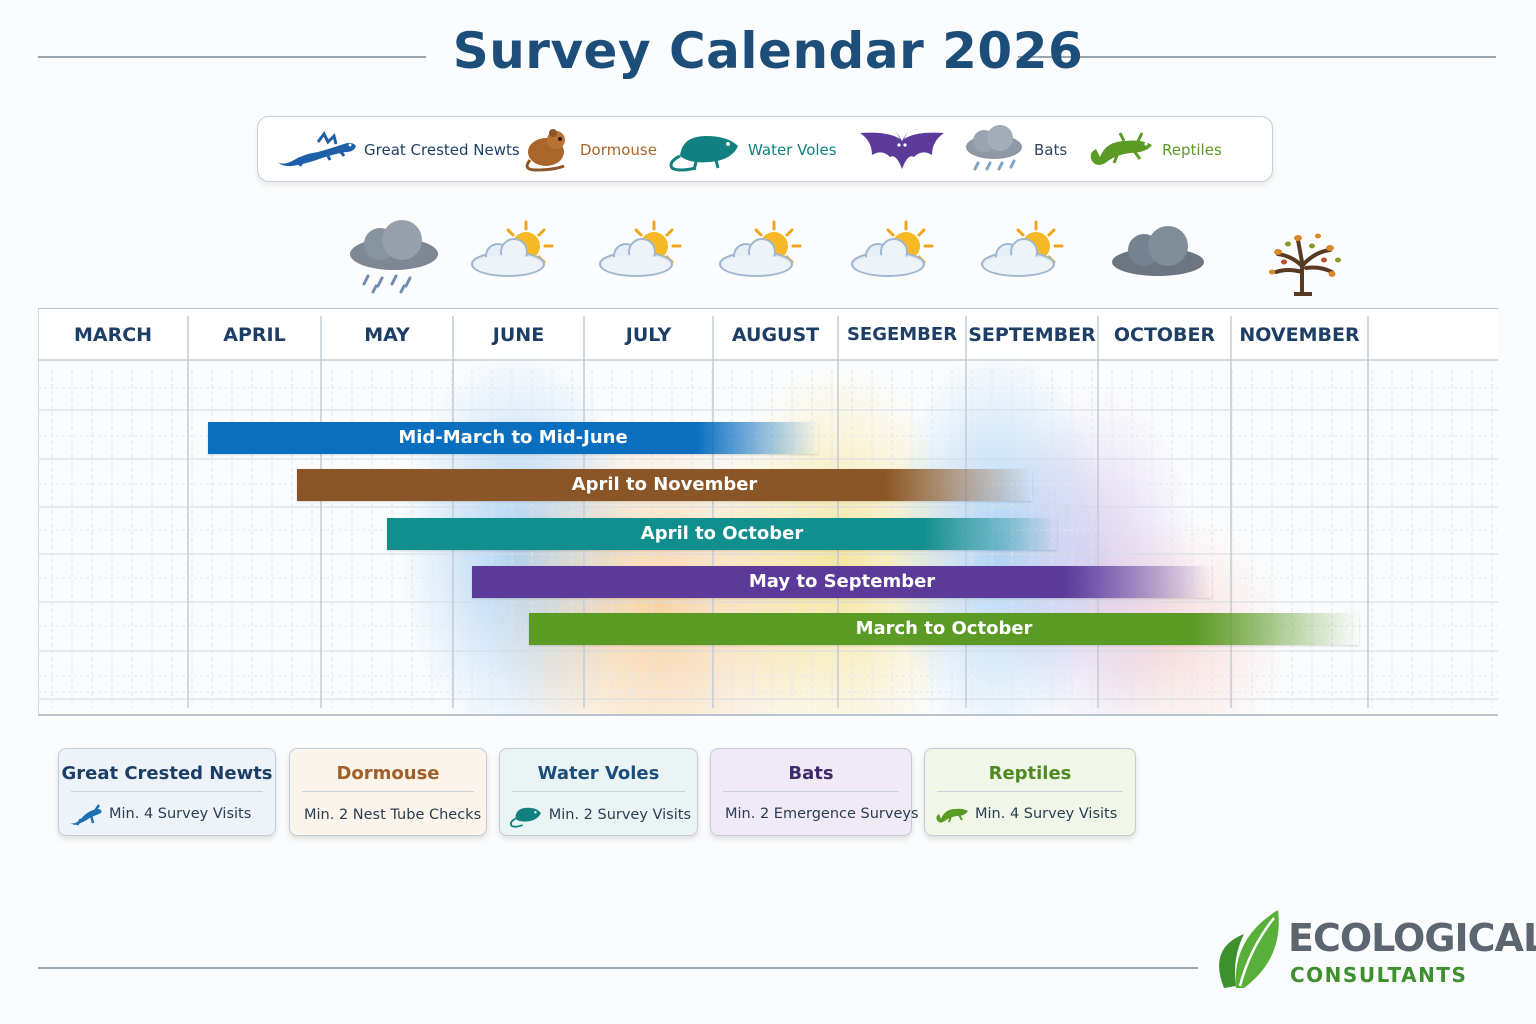 The height and width of the screenshot is (1024, 1536). I want to click on legend-item-dormouse: Dormouse, so click(588, 150).